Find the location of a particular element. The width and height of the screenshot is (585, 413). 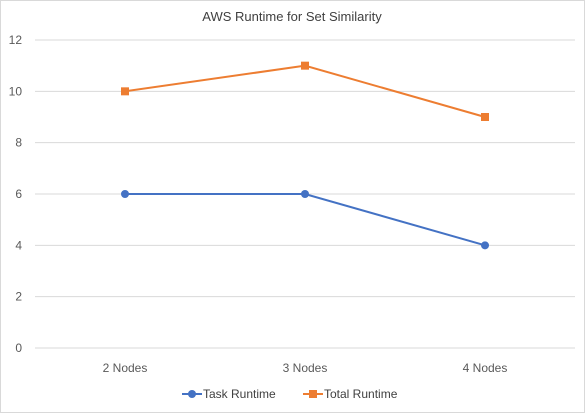

y-tick-label: 10 is located at coordinates (16, 91).